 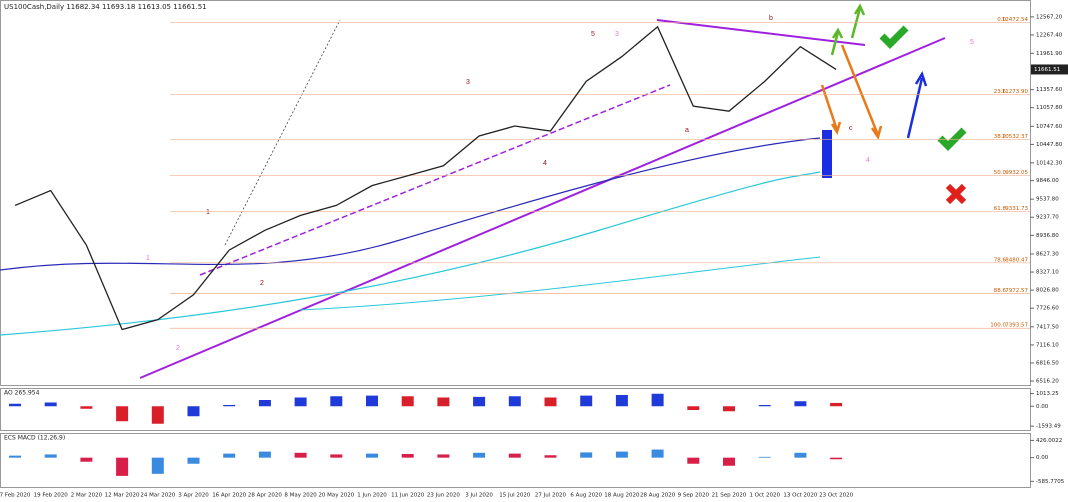 What do you see at coordinates (694, 496) in the screenshot?
I see `x-tick-label: 9 Sep 2020` at bounding box center [694, 496].